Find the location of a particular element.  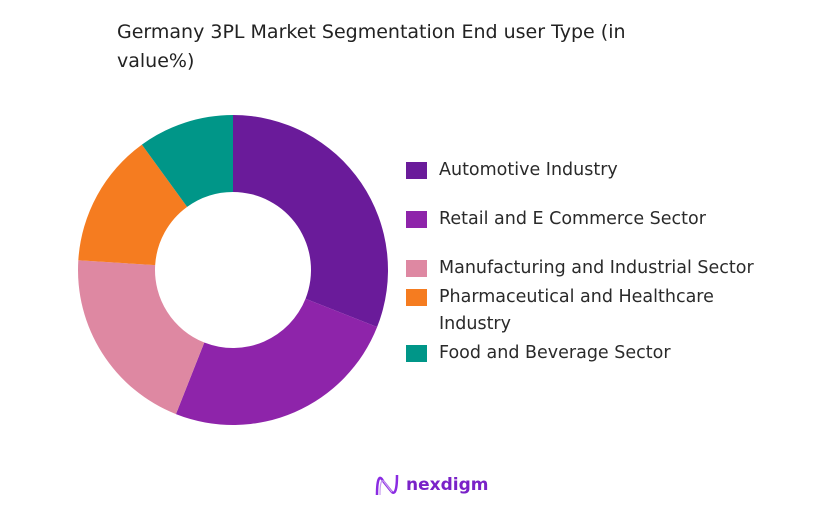

legend-label: Pharmaceutical and Healthcare Industry is located at coordinates (576, 310).